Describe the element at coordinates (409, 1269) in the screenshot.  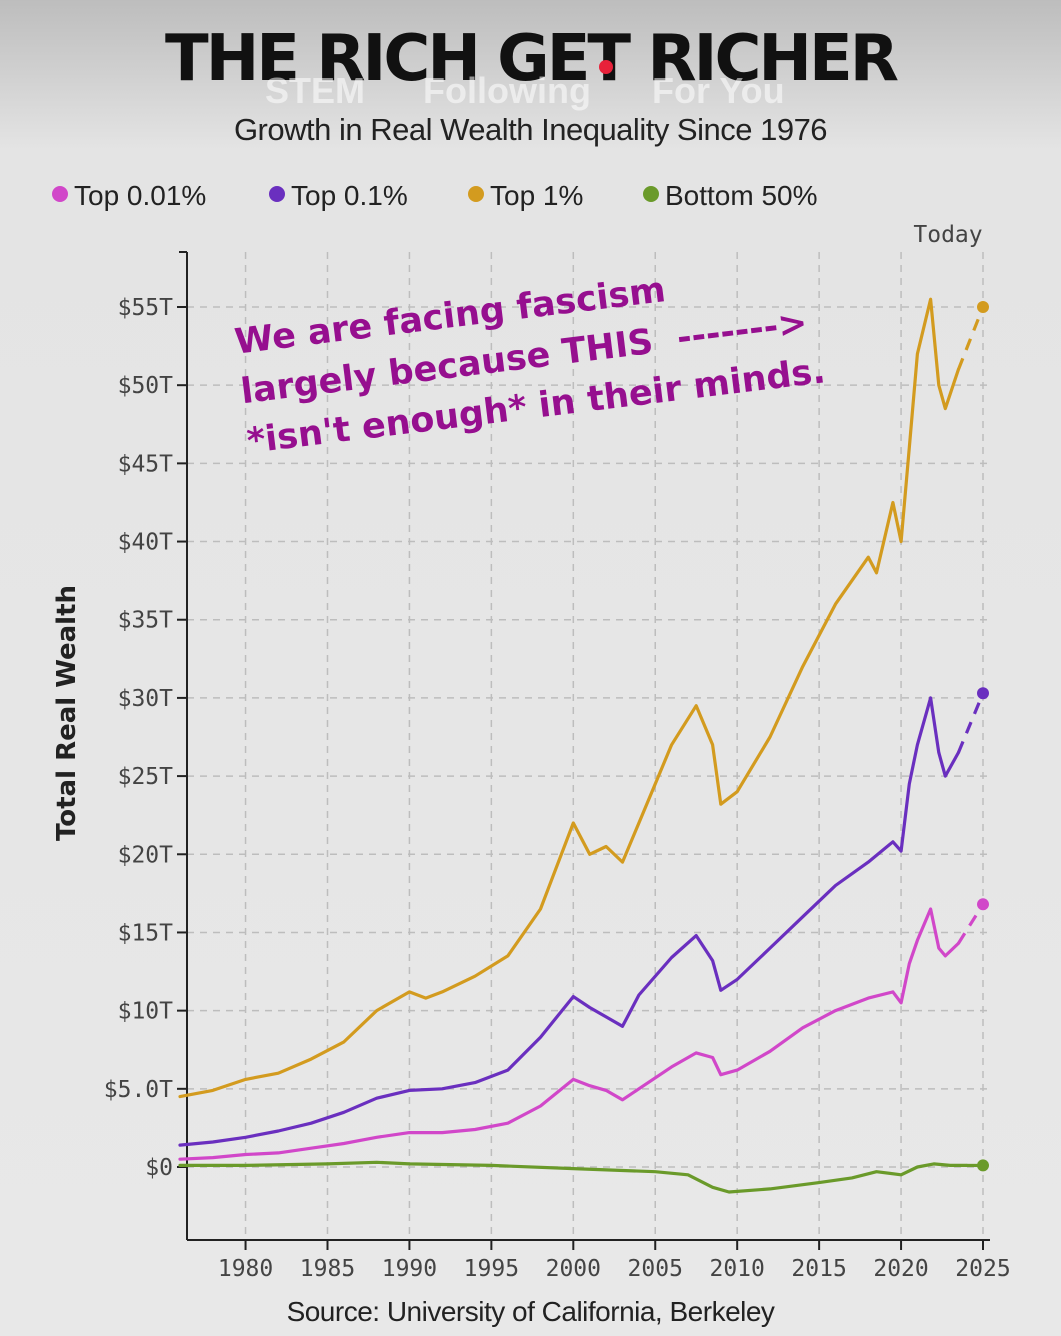
I see `x-tick-label: 1990` at that location.